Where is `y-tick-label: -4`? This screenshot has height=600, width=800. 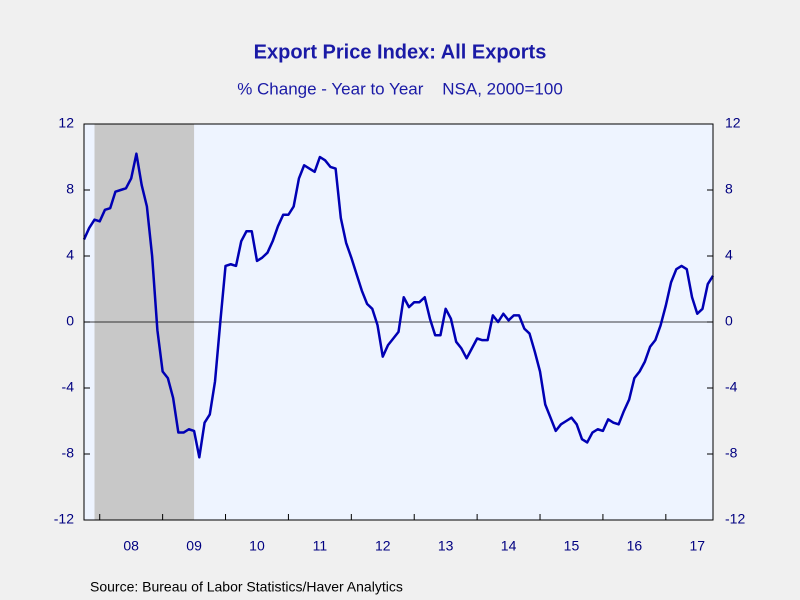 y-tick-label: -4 is located at coordinates (68, 387).